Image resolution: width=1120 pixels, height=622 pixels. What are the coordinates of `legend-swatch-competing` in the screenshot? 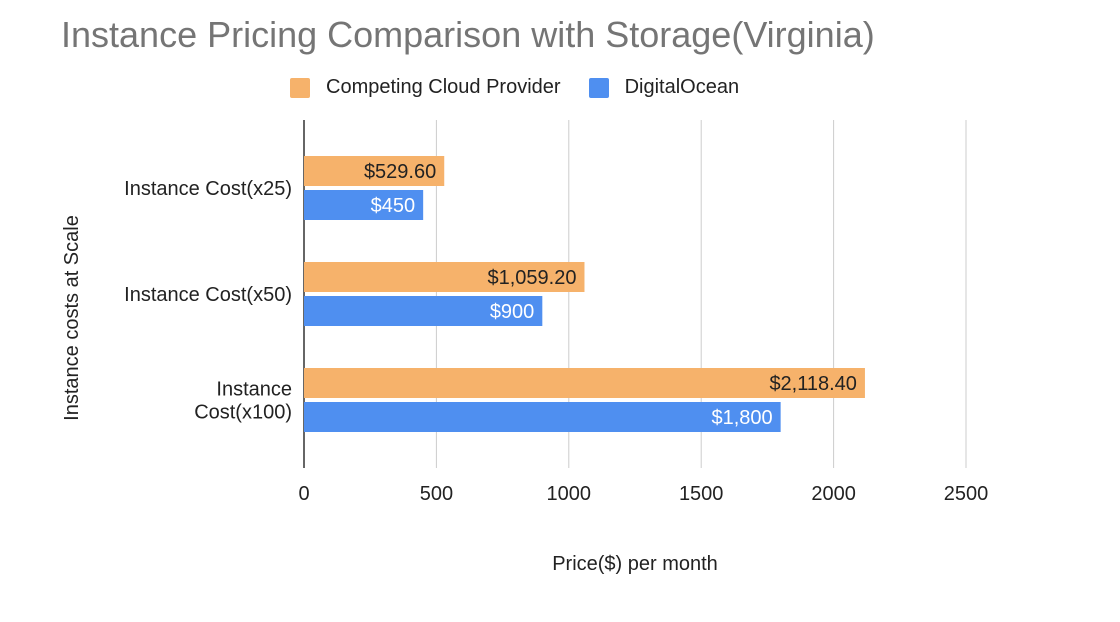 It's located at (300, 87).